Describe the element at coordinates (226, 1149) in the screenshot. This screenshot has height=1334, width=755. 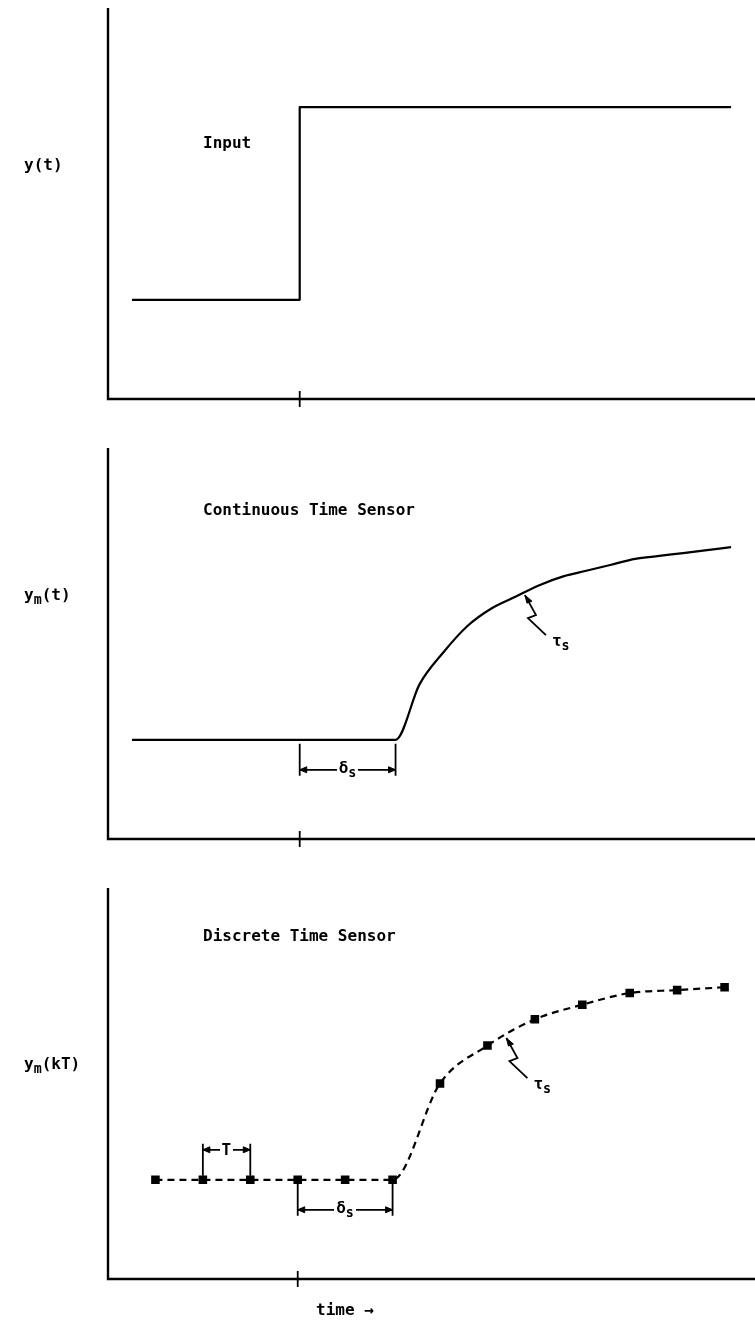
I see `annotation: T` at that location.